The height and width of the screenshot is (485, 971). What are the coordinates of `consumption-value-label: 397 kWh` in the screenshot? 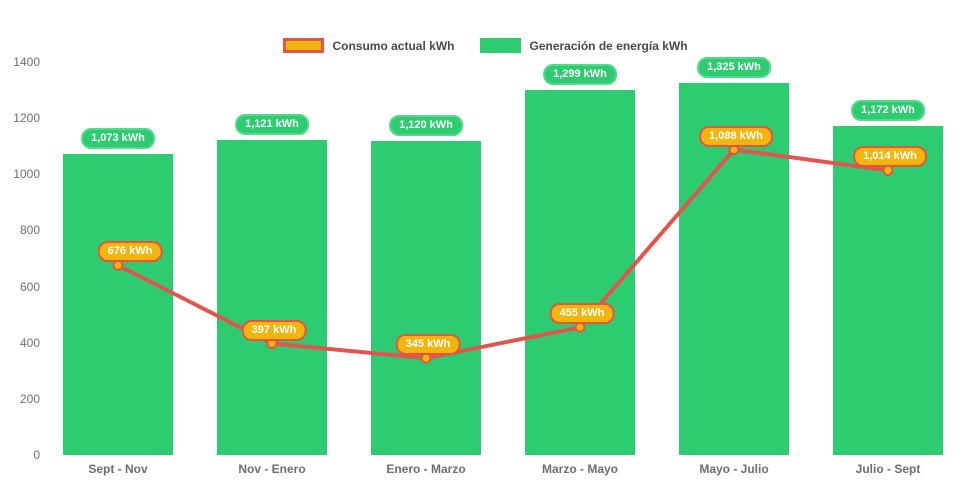 It's located at (274, 330).